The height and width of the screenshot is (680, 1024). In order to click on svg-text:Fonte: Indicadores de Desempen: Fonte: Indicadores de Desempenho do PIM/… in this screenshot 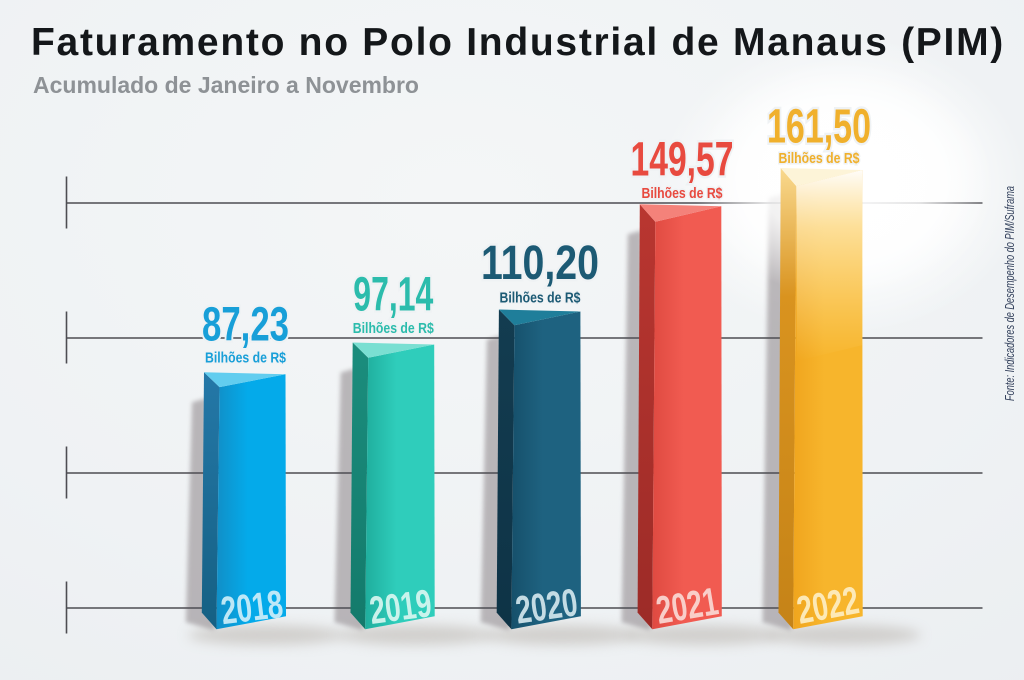, I will do `click(1009, 293)`.